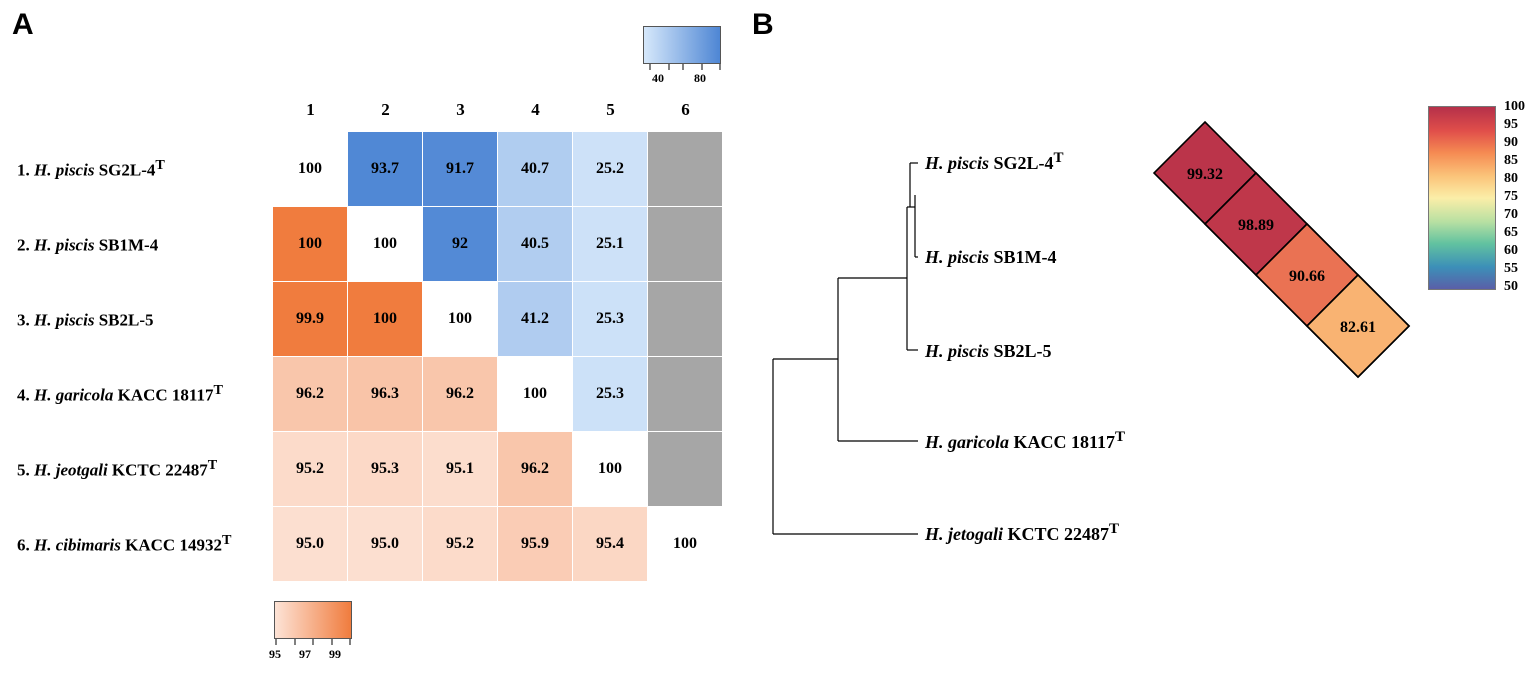 The image size is (1536, 679). I want to click on heatmap-cell: 25.1, so click(610, 244).